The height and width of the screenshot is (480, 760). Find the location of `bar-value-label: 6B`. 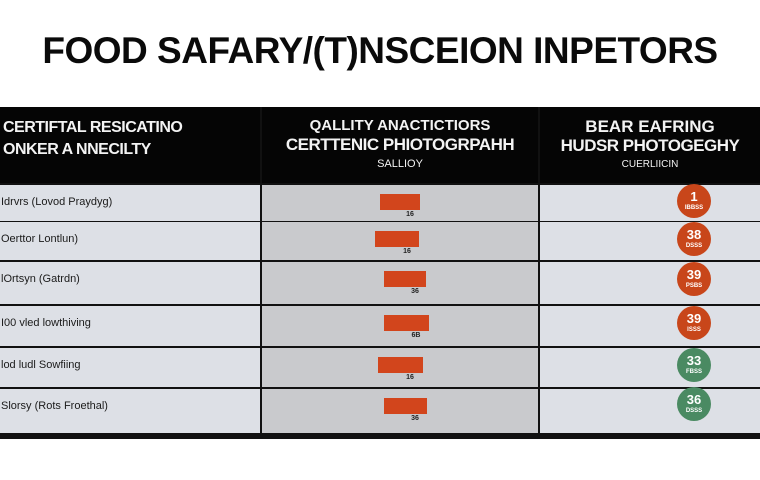

bar-value-label: 6B is located at coordinates (416, 335).